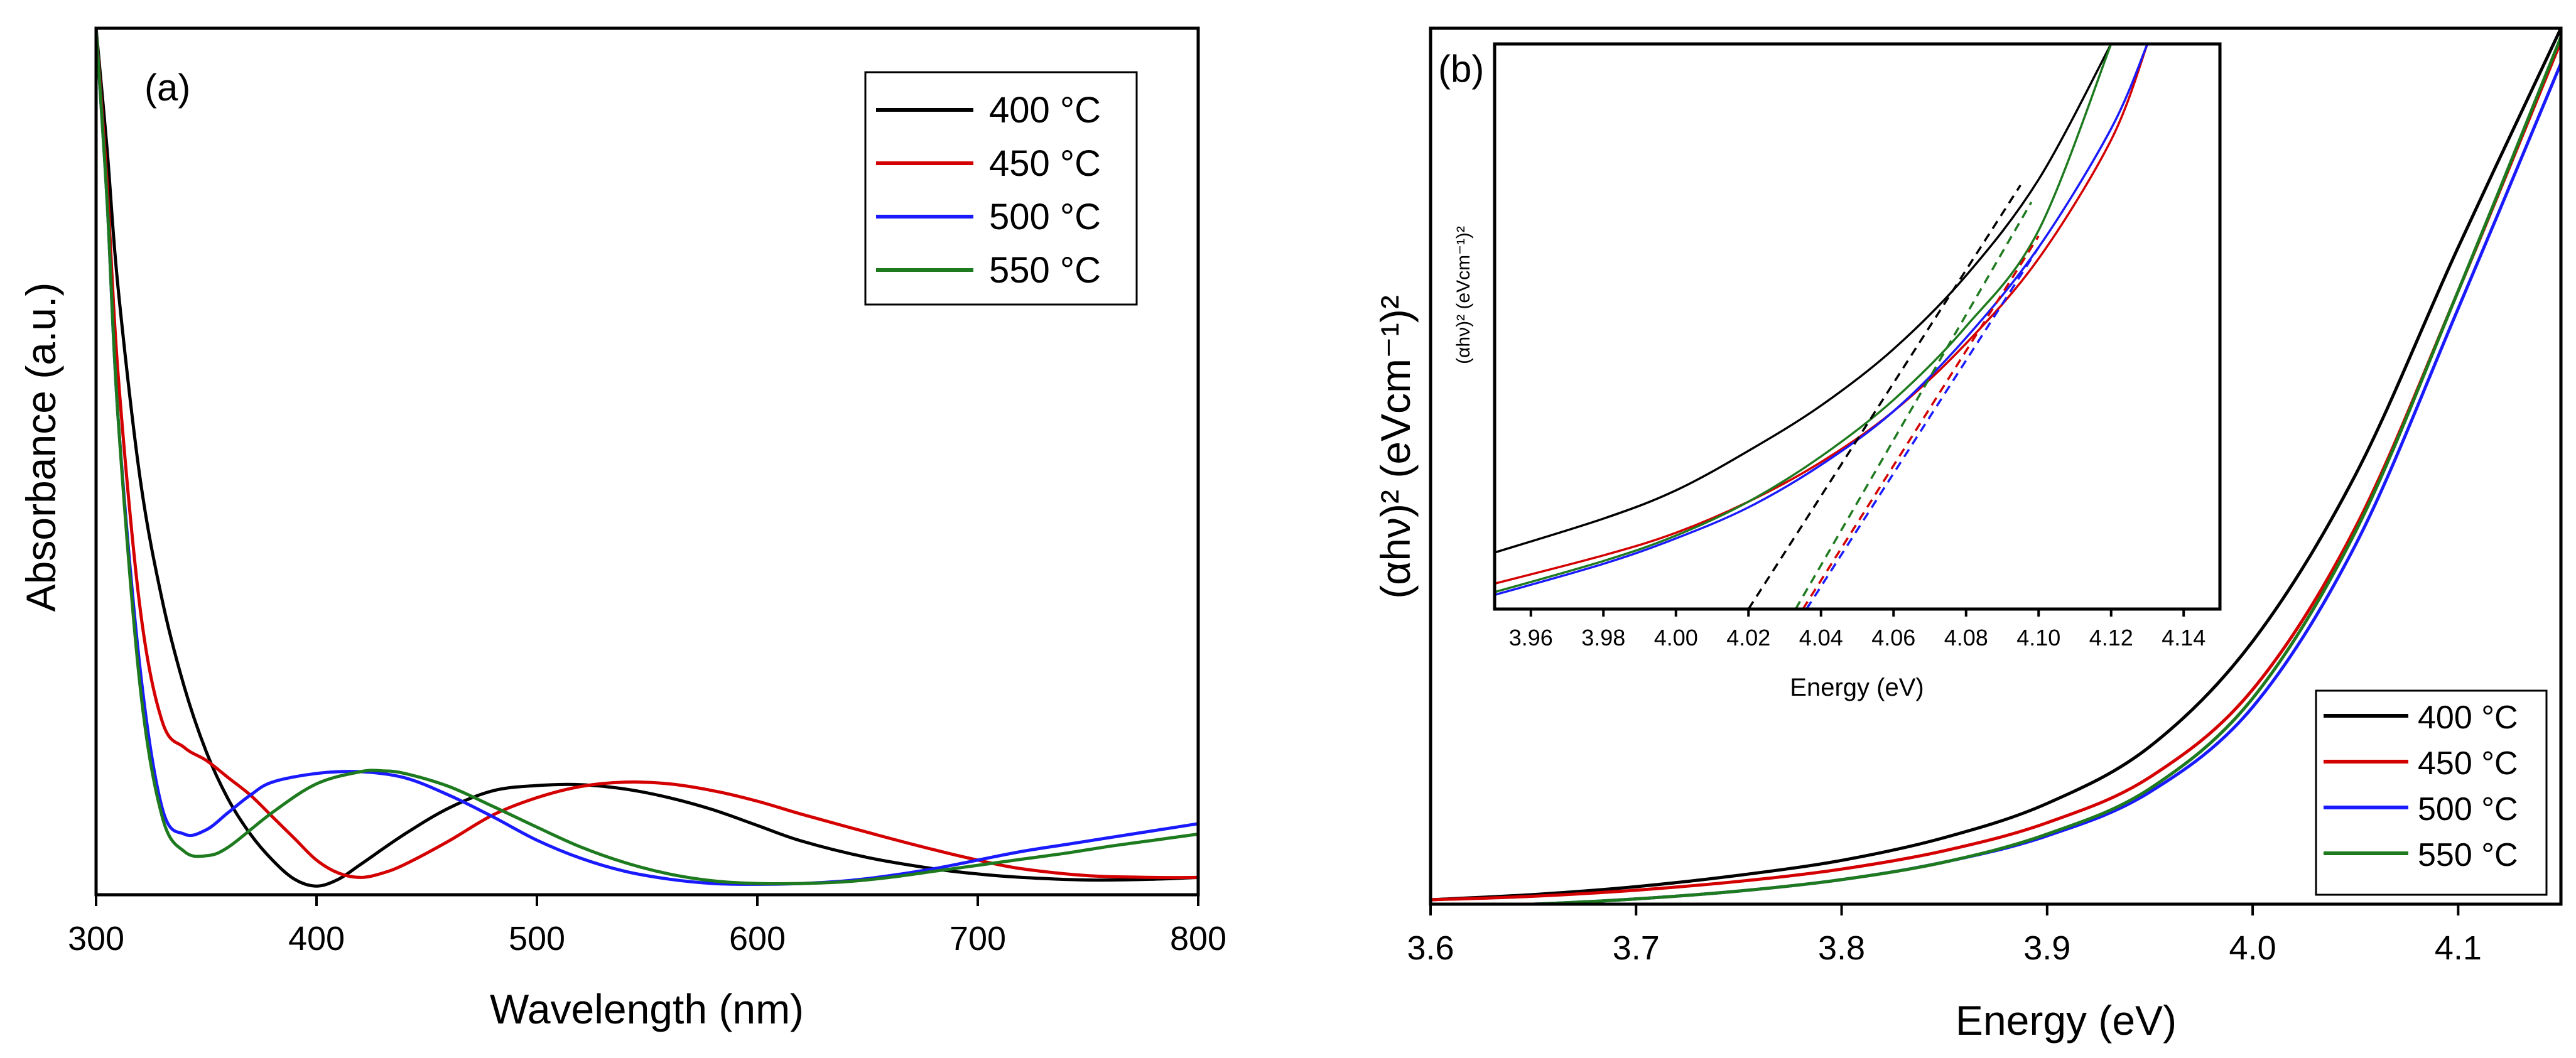  Describe the element at coordinates (1461, 69) in the screenshot. I see `panel-b-tag: (b)` at that location.